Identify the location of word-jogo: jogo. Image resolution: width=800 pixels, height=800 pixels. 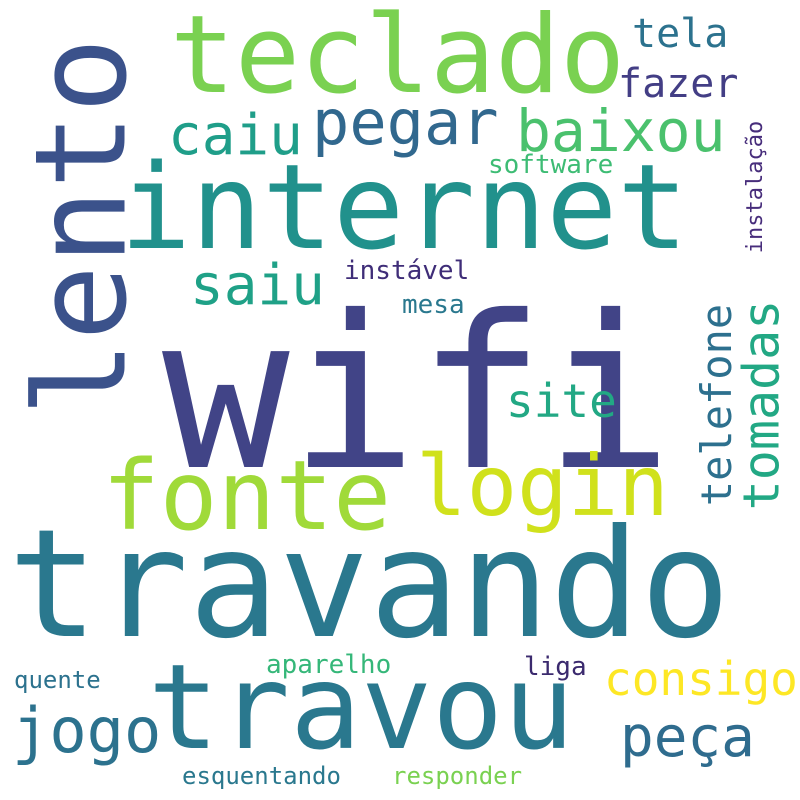
(87, 730).